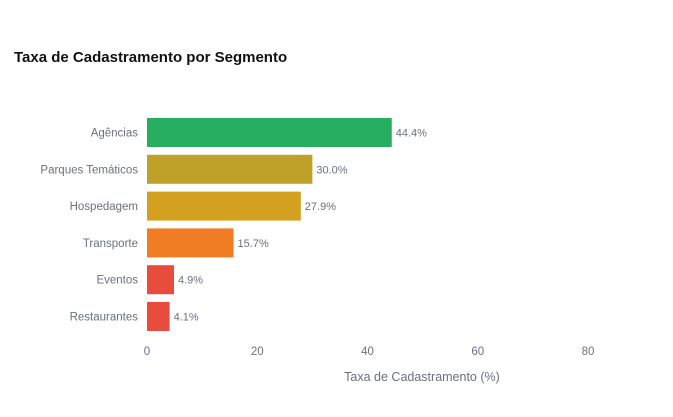 Image resolution: width=673 pixels, height=417 pixels. I want to click on y-tick-label: Parques Temáticos, so click(89, 170).